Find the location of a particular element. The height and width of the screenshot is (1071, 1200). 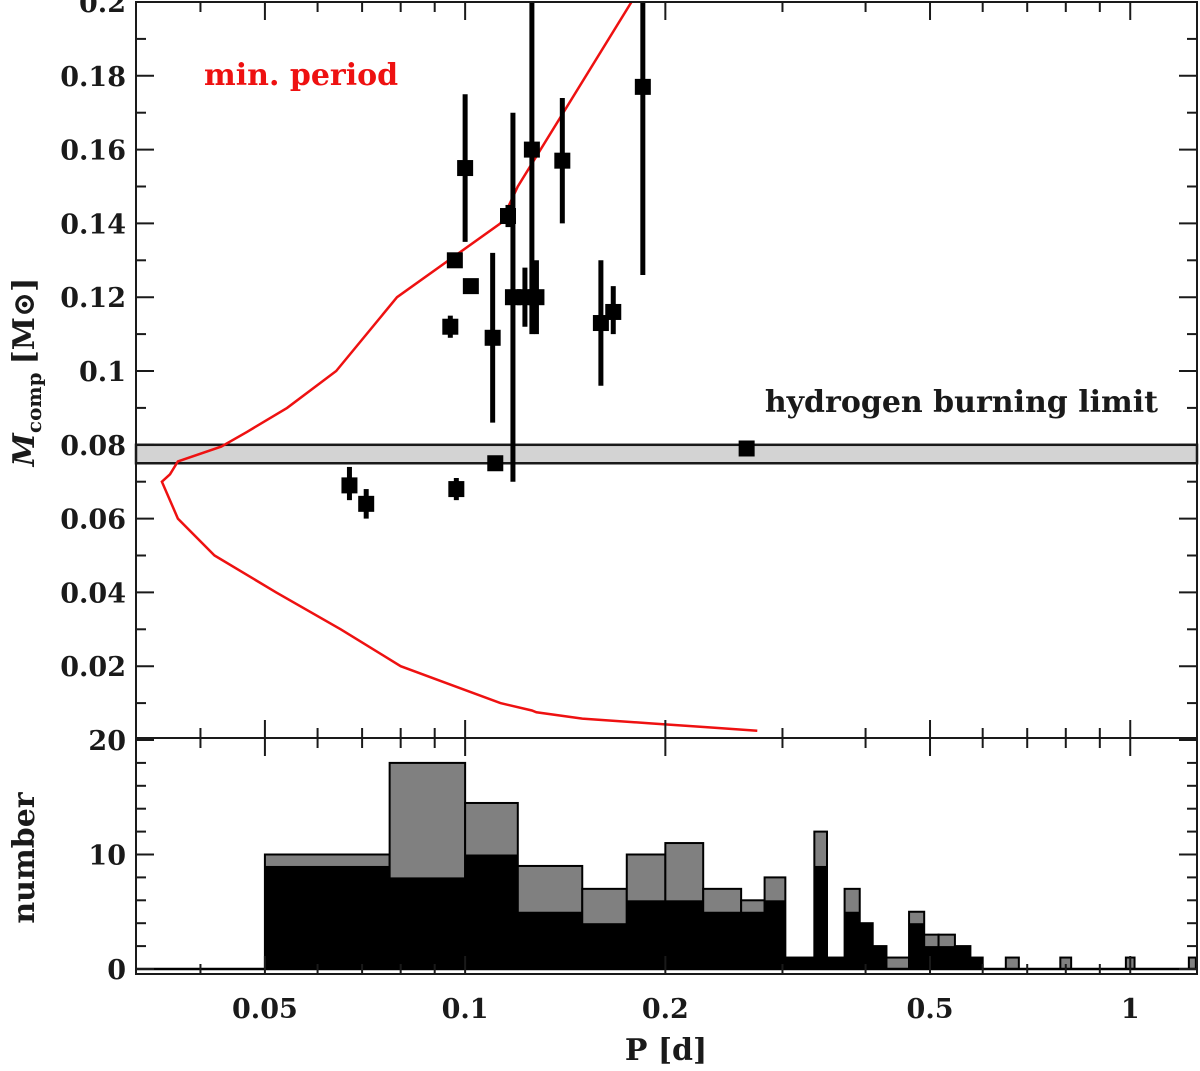

y-tick-label: 0 is located at coordinates (116, 970).